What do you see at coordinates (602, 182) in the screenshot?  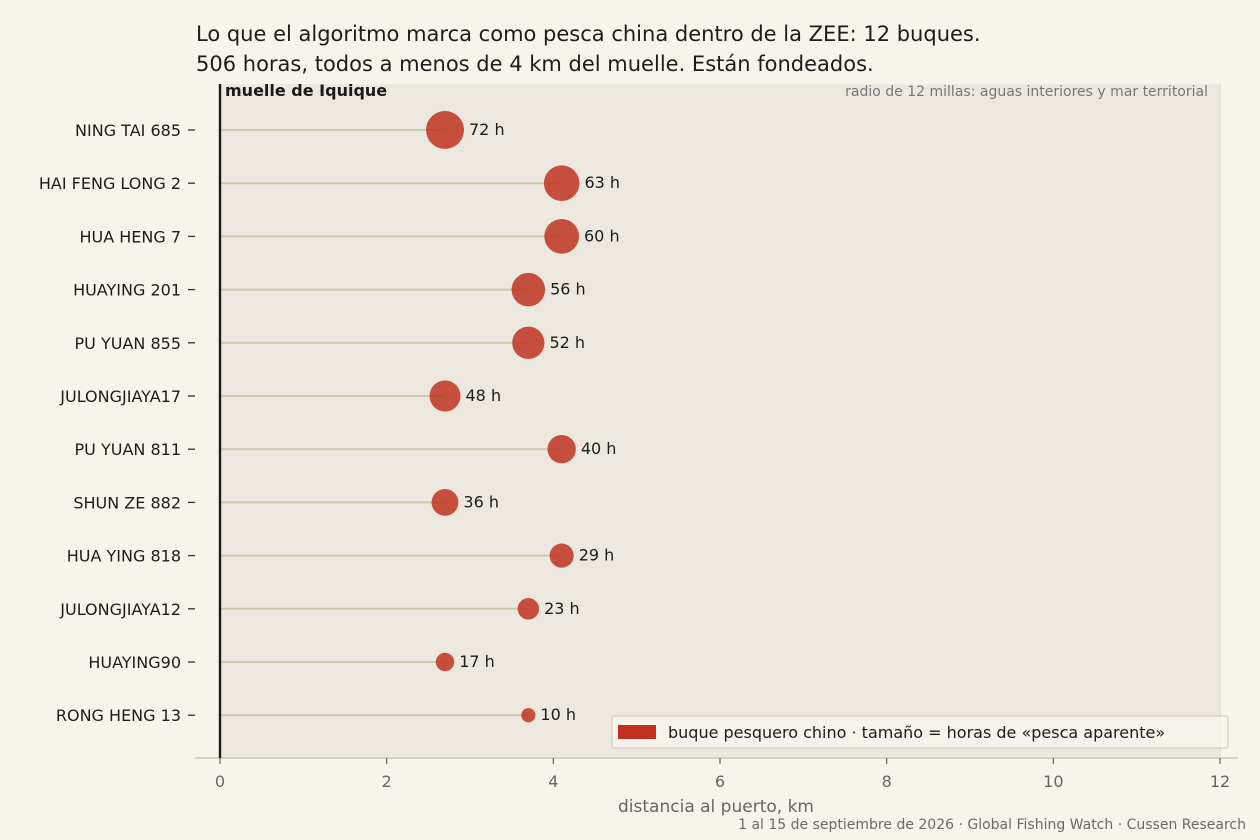 I see `dot-label: 63 h` at bounding box center [602, 182].